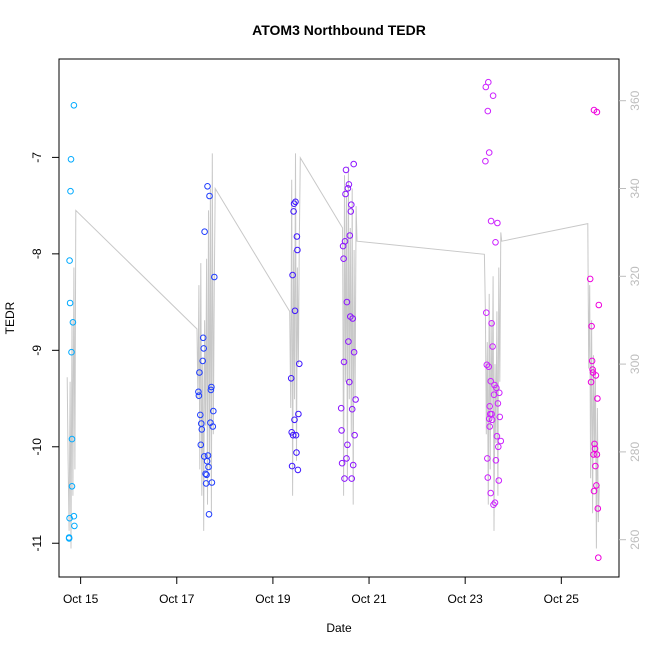  I want to click on y-tick-label: -11, so click(37, 543).